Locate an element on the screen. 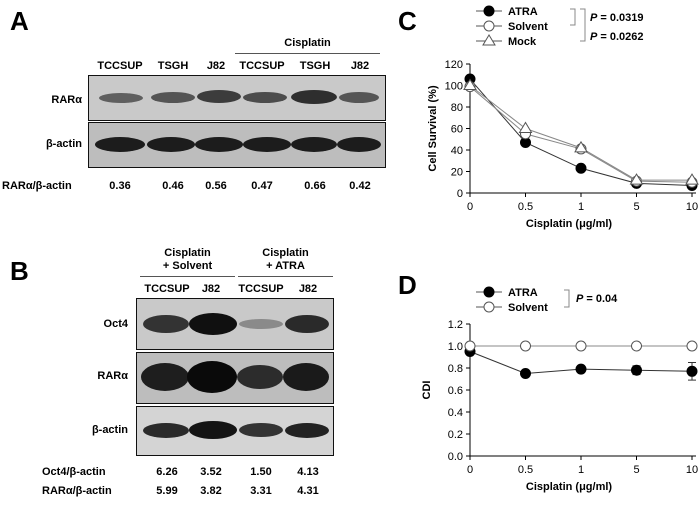 The image size is (700, 505). y-tick-label: 0.6 is located at coordinates (455, 391).